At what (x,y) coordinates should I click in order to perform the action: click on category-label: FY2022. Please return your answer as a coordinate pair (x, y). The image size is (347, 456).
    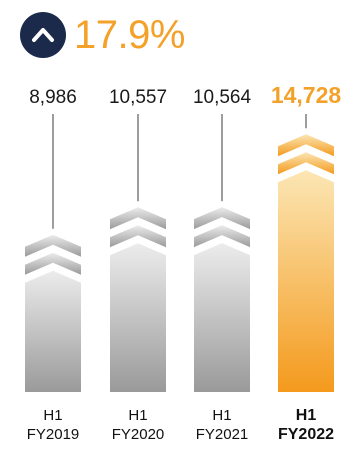
    Looking at the image, I should click on (306, 434).